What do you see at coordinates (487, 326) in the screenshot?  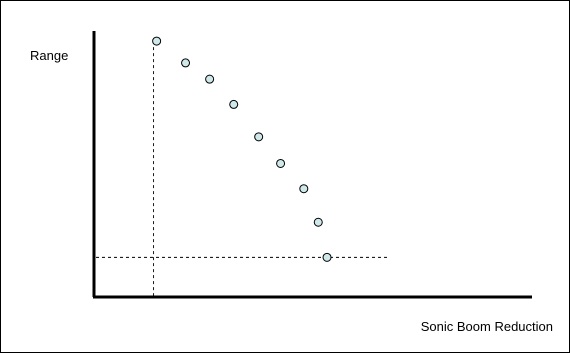 I see `x-axis-label: Sonic Boom Reduction` at bounding box center [487, 326].